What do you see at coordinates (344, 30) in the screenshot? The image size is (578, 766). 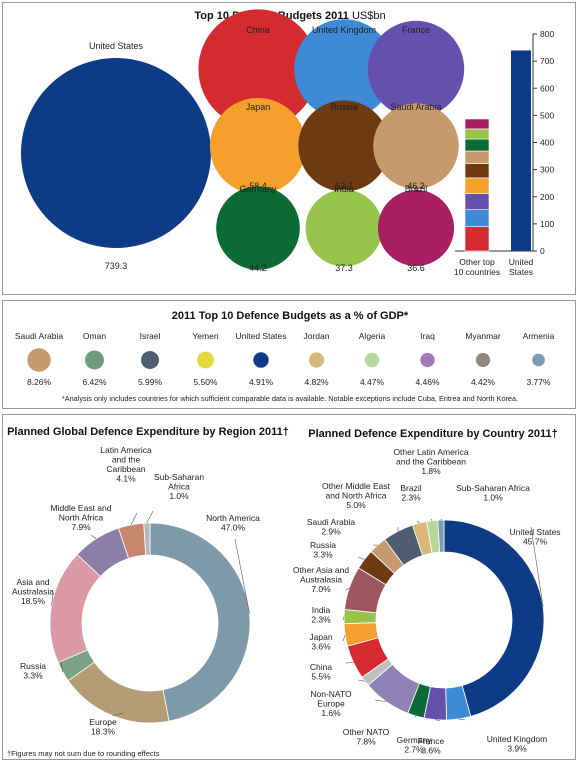 I see `bubble-label: United Kingdom` at bounding box center [344, 30].